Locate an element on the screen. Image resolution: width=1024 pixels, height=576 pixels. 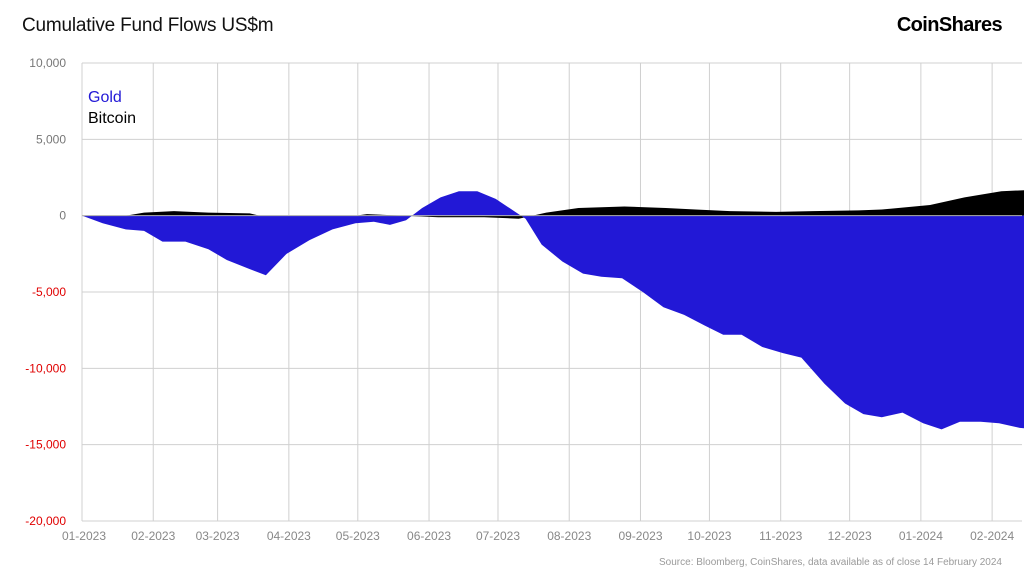
chart-title: Cumulative Fund Flows US$m is located at coordinates (148, 25).